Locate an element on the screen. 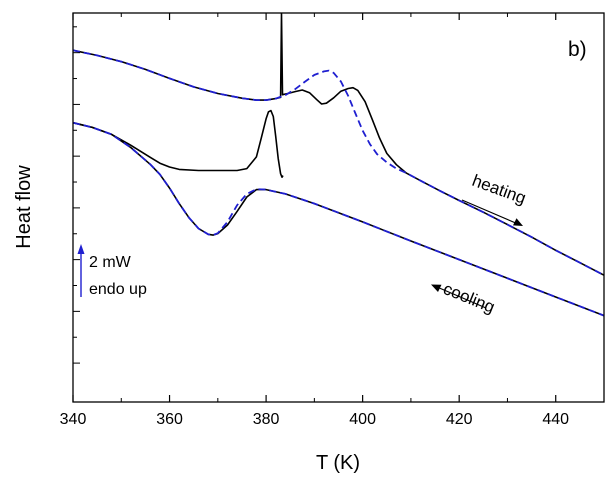 Image resolution: width=605 pixels, height=481 pixels. scale-value-label: 2 mW is located at coordinates (110, 262).